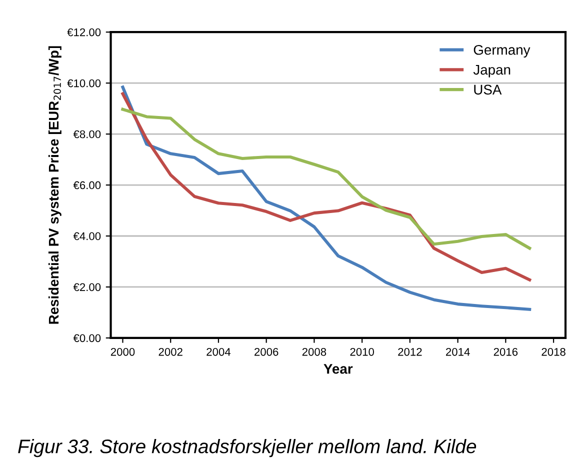 The height and width of the screenshot is (472, 583). What do you see at coordinates (338, 369) in the screenshot?
I see `x-axis-title: Year` at bounding box center [338, 369].